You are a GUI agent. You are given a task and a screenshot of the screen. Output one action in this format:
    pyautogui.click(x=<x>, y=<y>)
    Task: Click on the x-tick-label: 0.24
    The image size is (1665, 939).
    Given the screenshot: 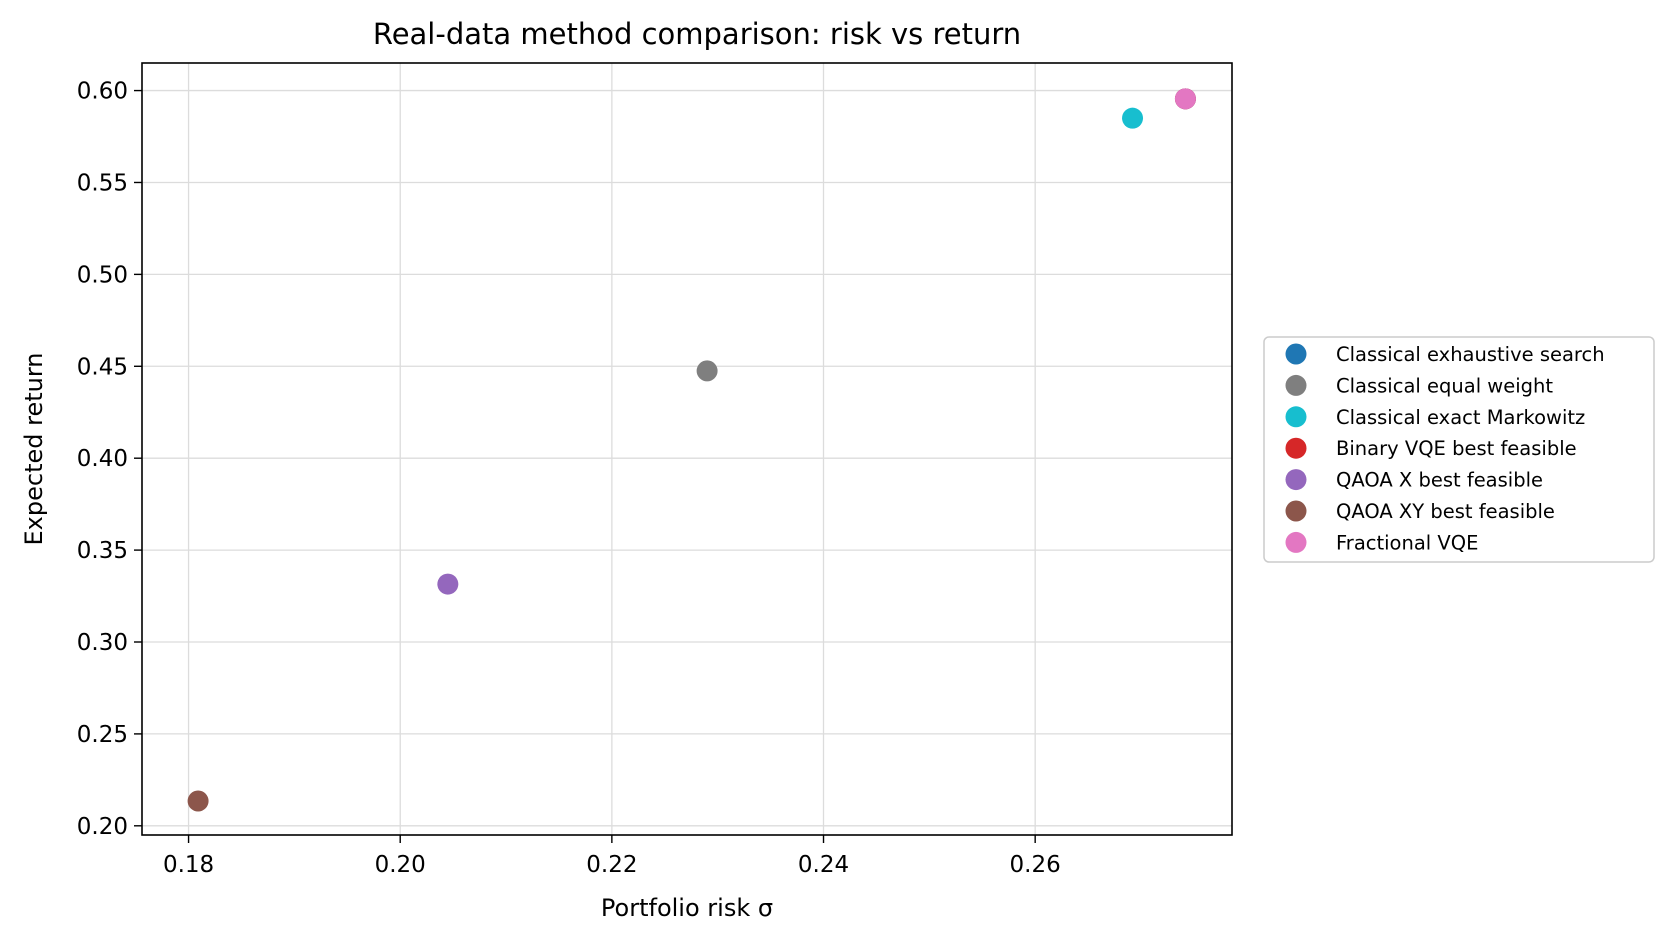 What is the action you would take?
    pyautogui.click(x=823, y=865)
    